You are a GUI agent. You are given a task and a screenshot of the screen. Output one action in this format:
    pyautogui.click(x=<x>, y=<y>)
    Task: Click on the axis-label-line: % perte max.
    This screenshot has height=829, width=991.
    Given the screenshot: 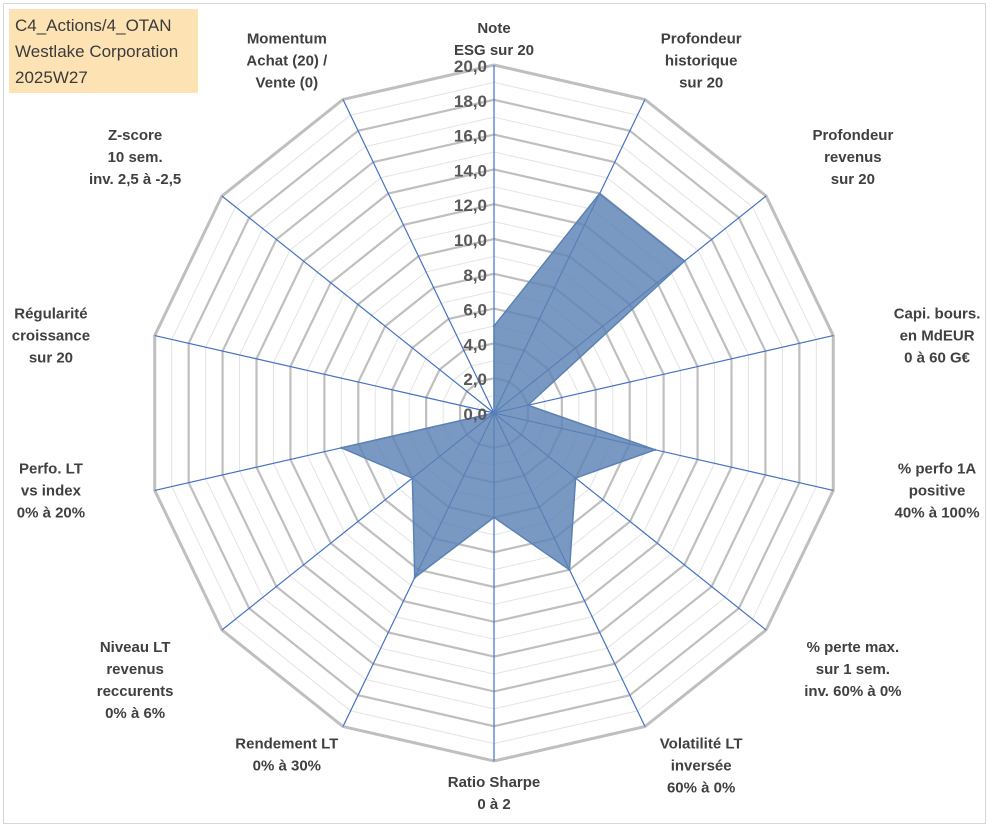 What is the action you would take?
    pyautogui.click(x=853, y=647)
    